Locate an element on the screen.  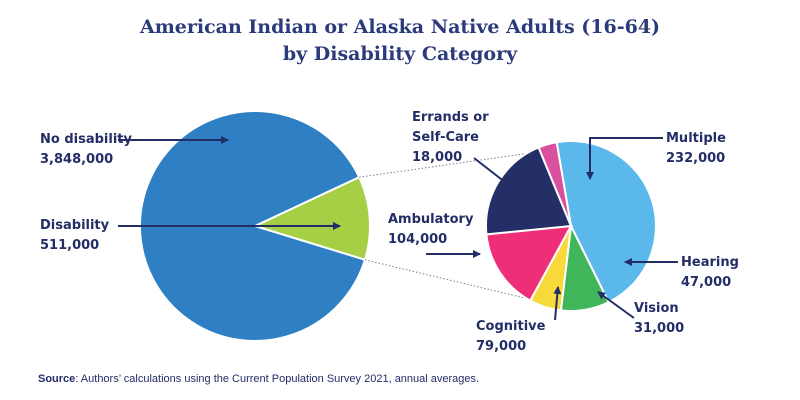
vision-arrow is located at coordinates (616, 305).